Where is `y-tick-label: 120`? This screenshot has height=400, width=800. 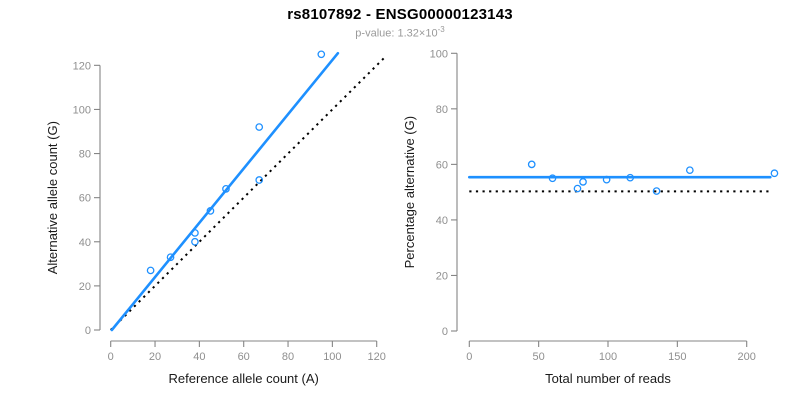 y-tick-label: 120 is located at coordinates (82, 66).